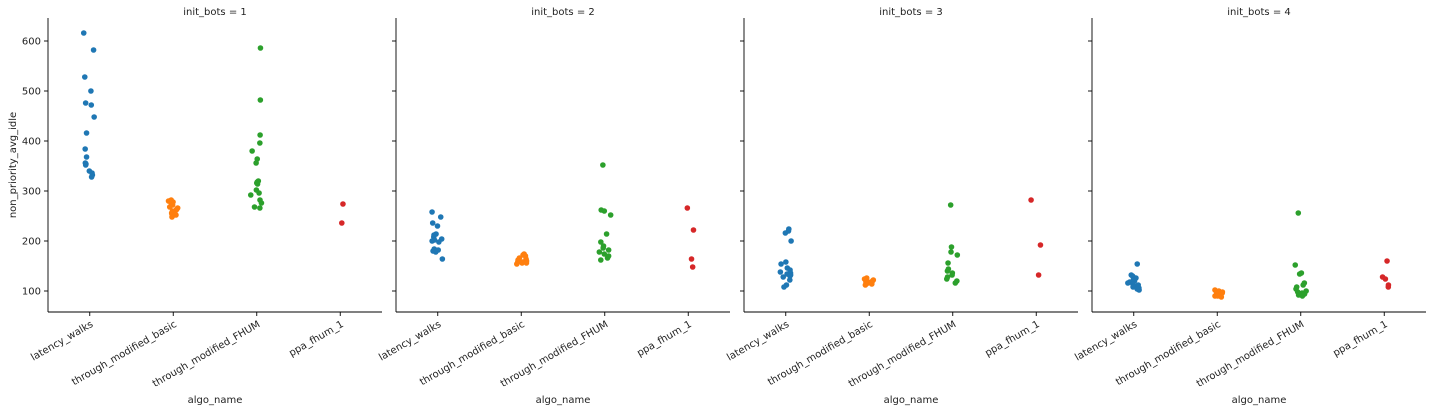 The height and width of the screenshot is (412, 1432). Describe the element at coordinates (31, 292) in the screenshot. I see `y-tick-label: 100` at that location.